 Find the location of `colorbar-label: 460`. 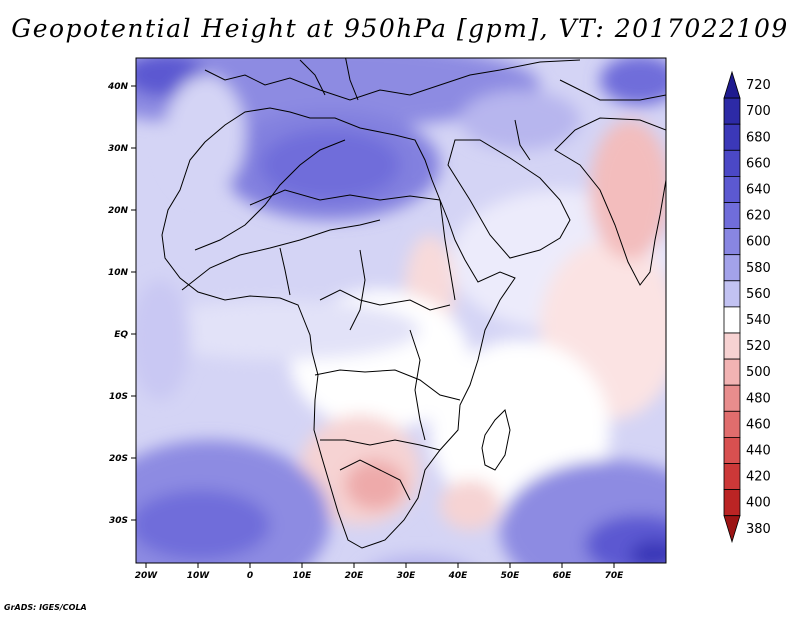

colorbar-label: 460 is located at coordinates (758, 424).